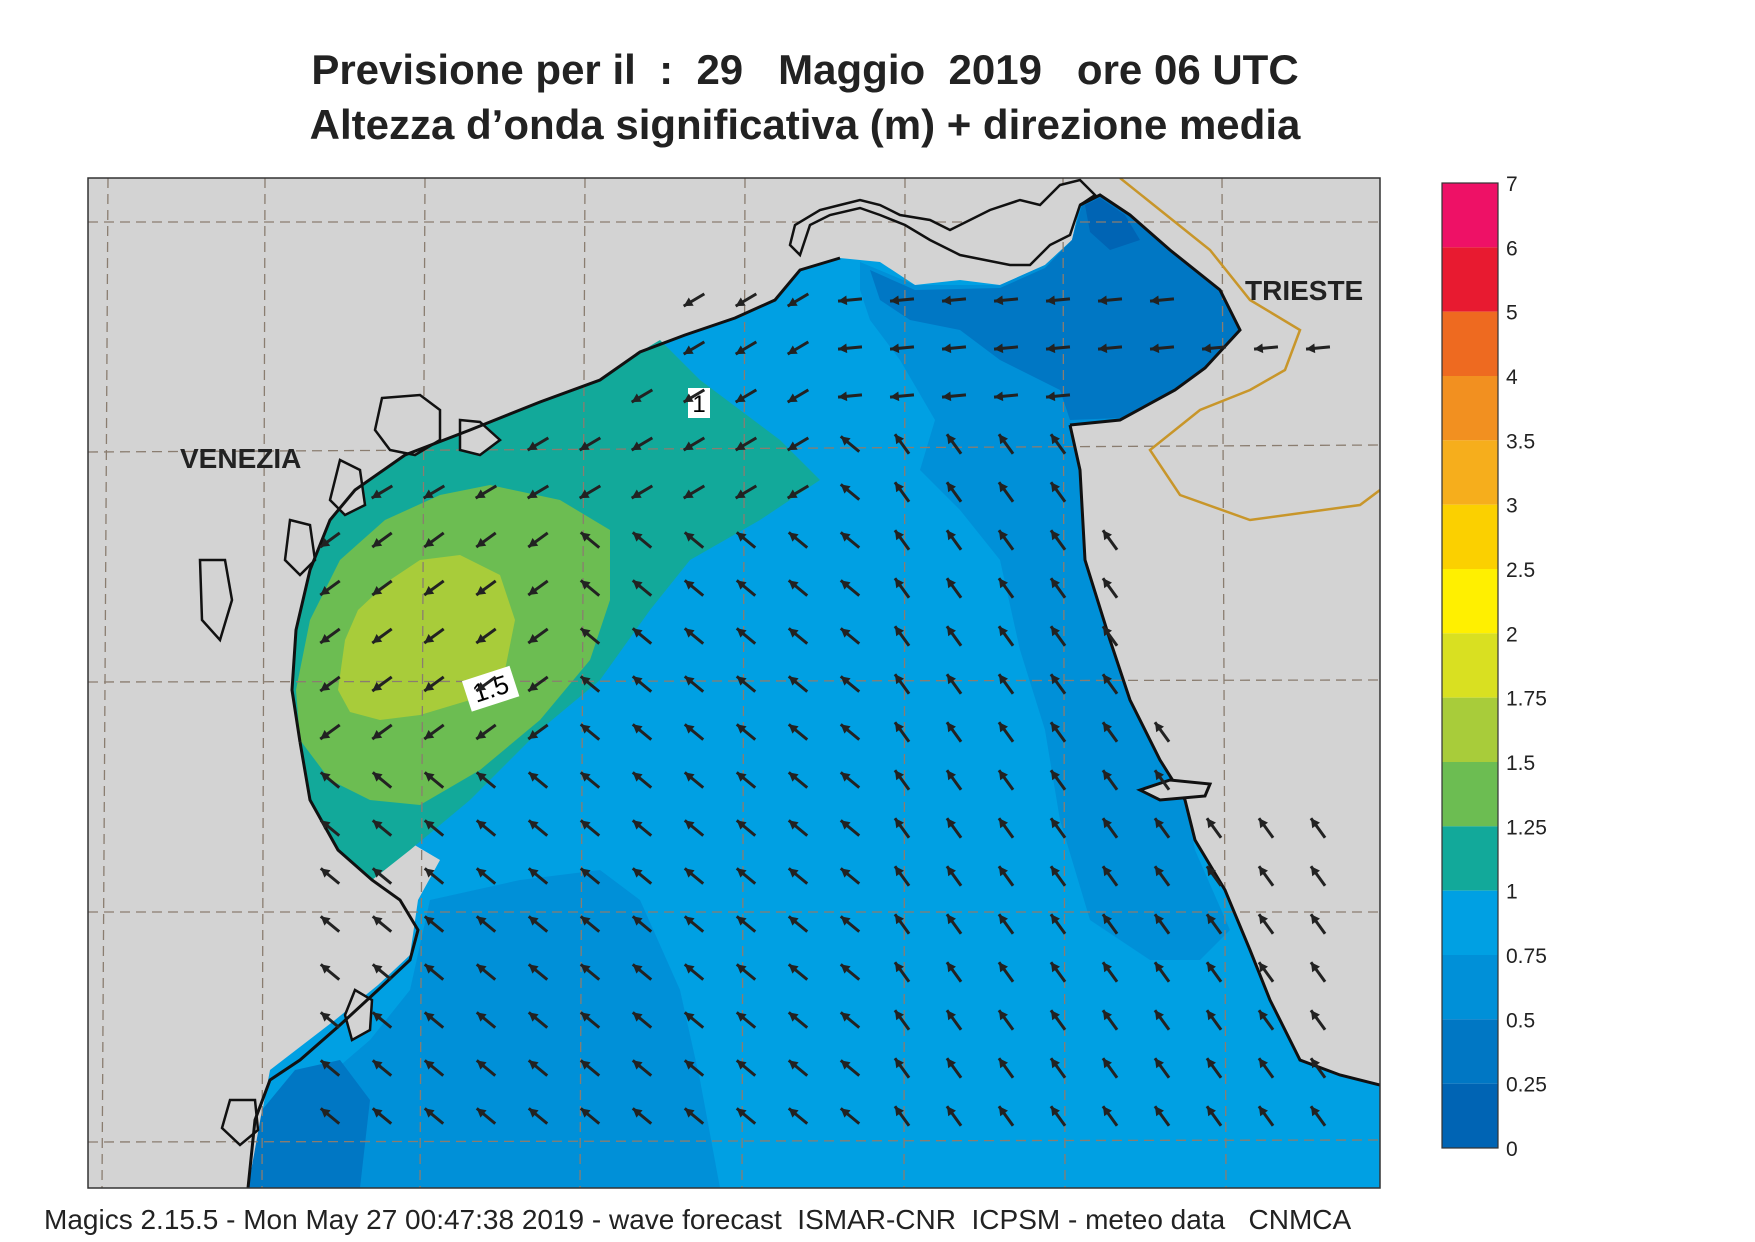  I want to click on legend-label: 1.5, so click(1520, 763).